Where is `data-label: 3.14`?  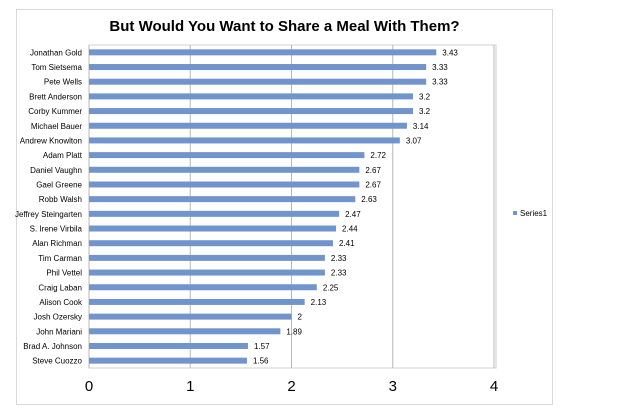
data-label: 3.14 is located at coordinates (421, 126).